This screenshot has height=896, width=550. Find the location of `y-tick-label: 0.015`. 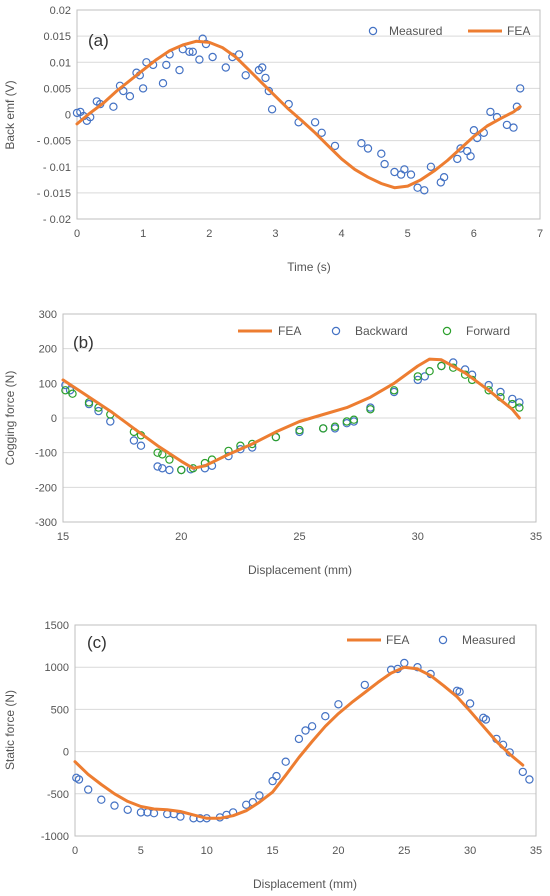

y-tick-label: 0.015 is located at coordinates (57, 37).